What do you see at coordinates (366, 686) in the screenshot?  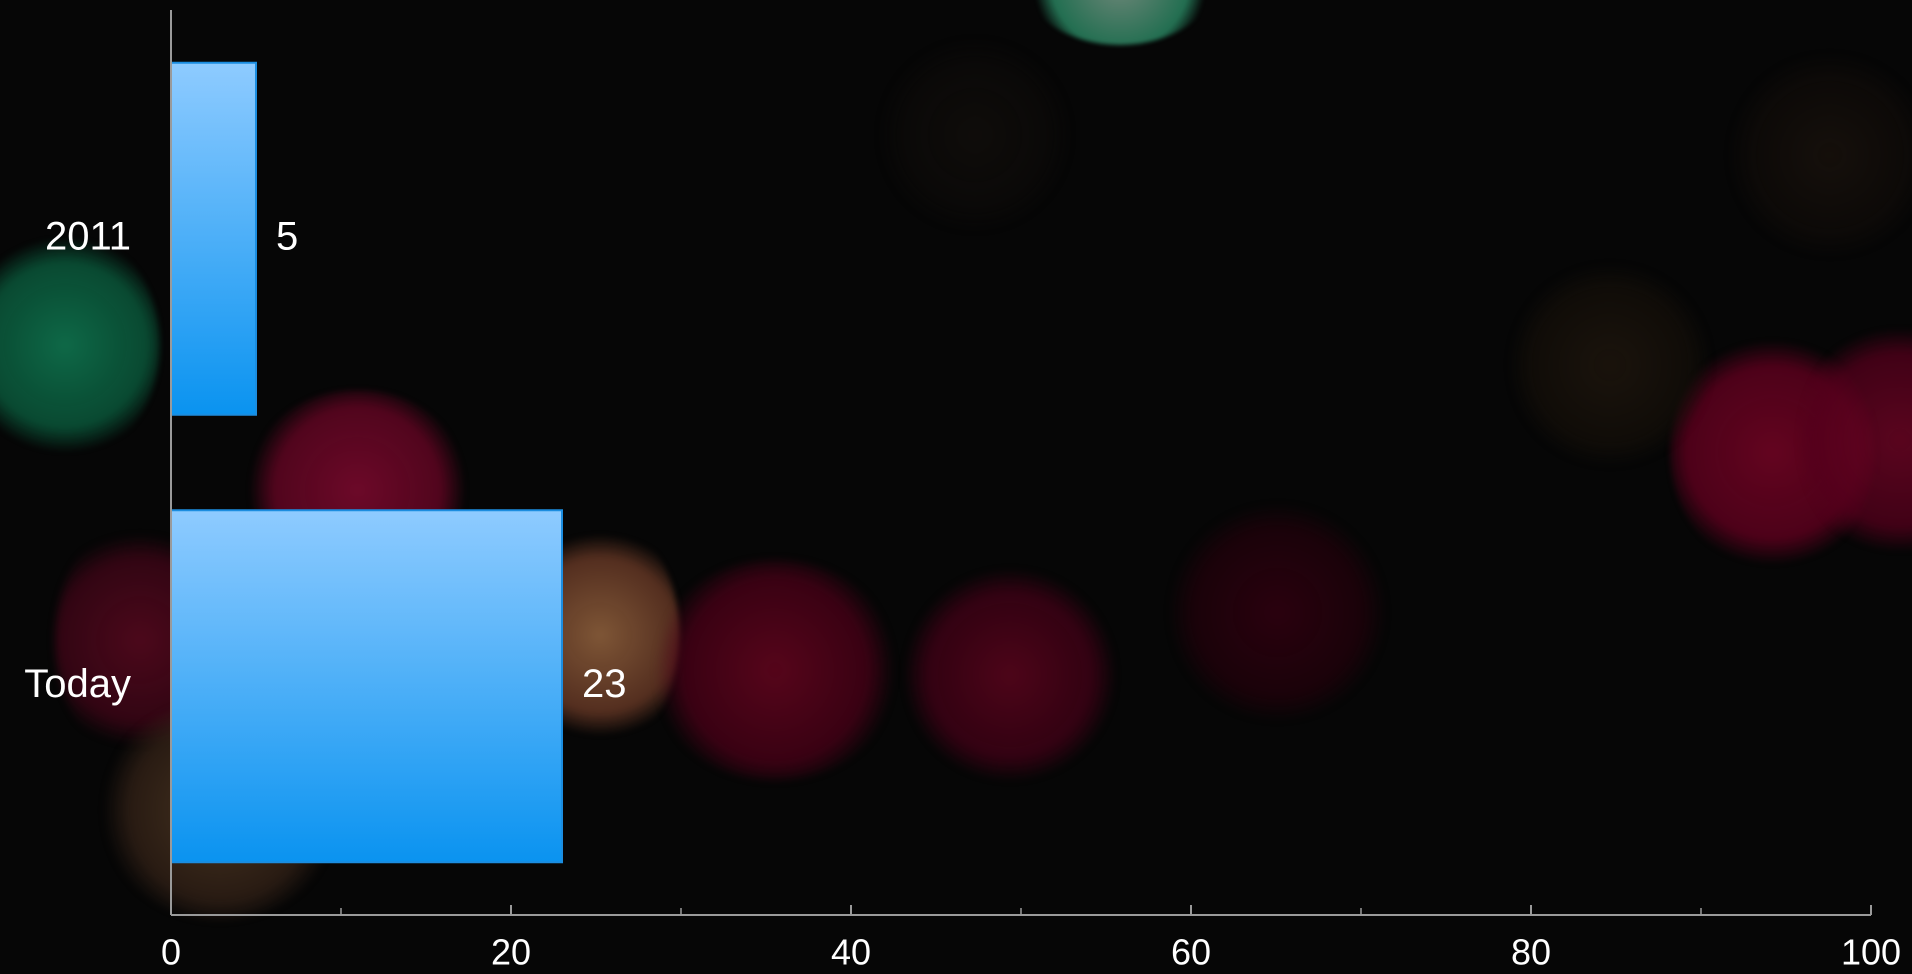 I see `bar-today` at bounding box center [366, 686].